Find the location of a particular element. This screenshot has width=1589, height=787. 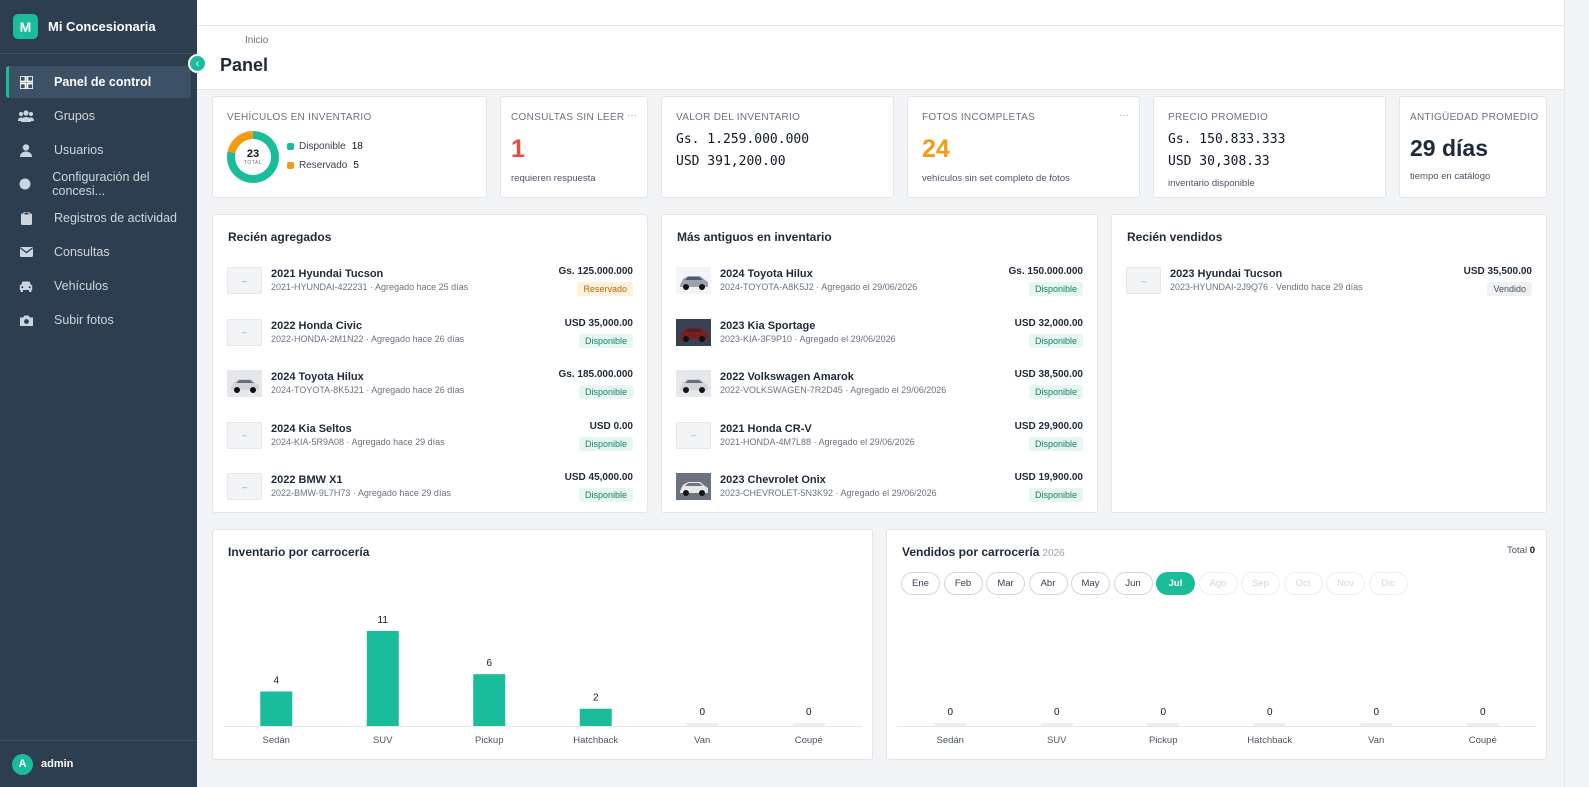

sold-bar-chart: 0 Sedán 0 SUV 0 Pickup 0 Hatchback 0 Van 0 Coupé is located at coordinates (1216, 726).